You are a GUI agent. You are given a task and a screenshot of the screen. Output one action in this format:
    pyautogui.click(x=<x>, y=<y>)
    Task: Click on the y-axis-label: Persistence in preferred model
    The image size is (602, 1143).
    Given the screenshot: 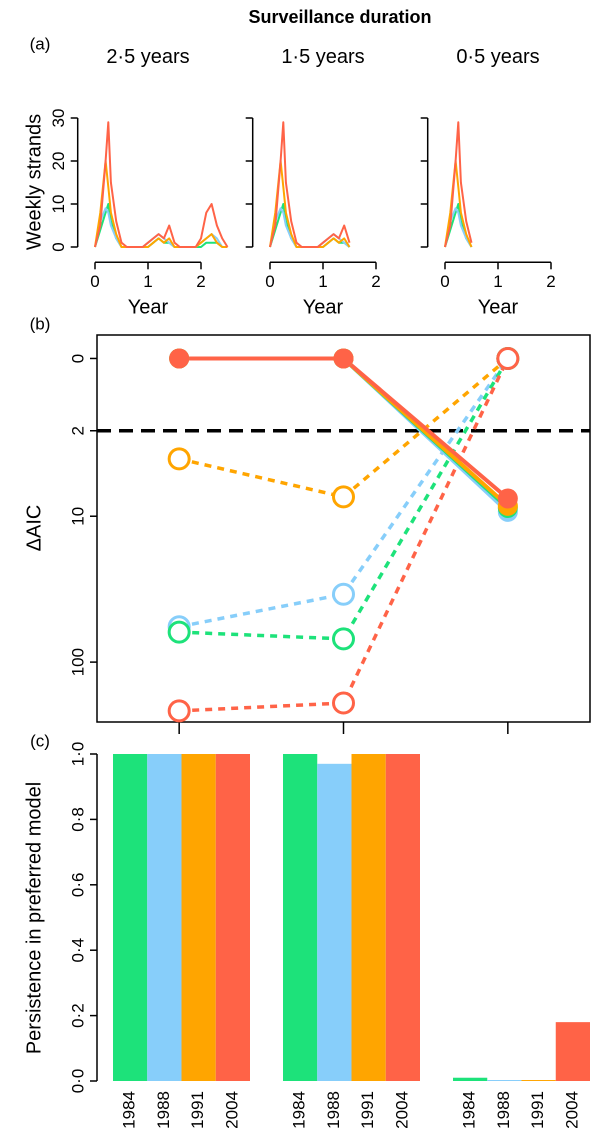 What is the action you would take?
    pyautogui.click(x=34, y=918)
    